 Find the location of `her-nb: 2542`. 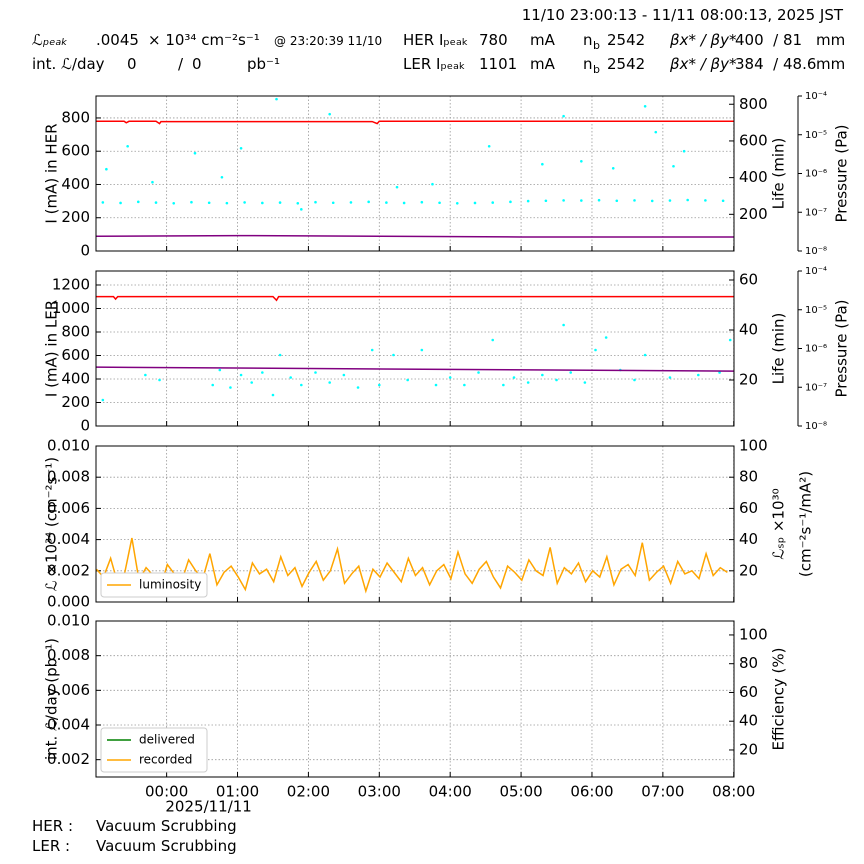

her-nb: 2542 is located at coordinates (626, 40).